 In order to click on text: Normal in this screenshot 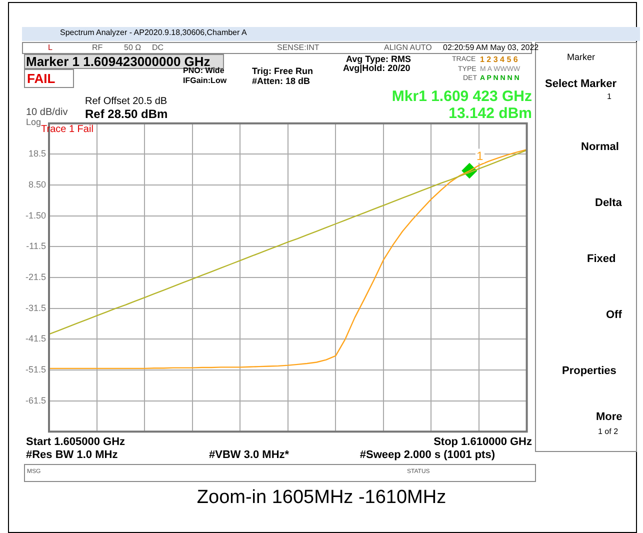, I will do `click(600, 147)`.